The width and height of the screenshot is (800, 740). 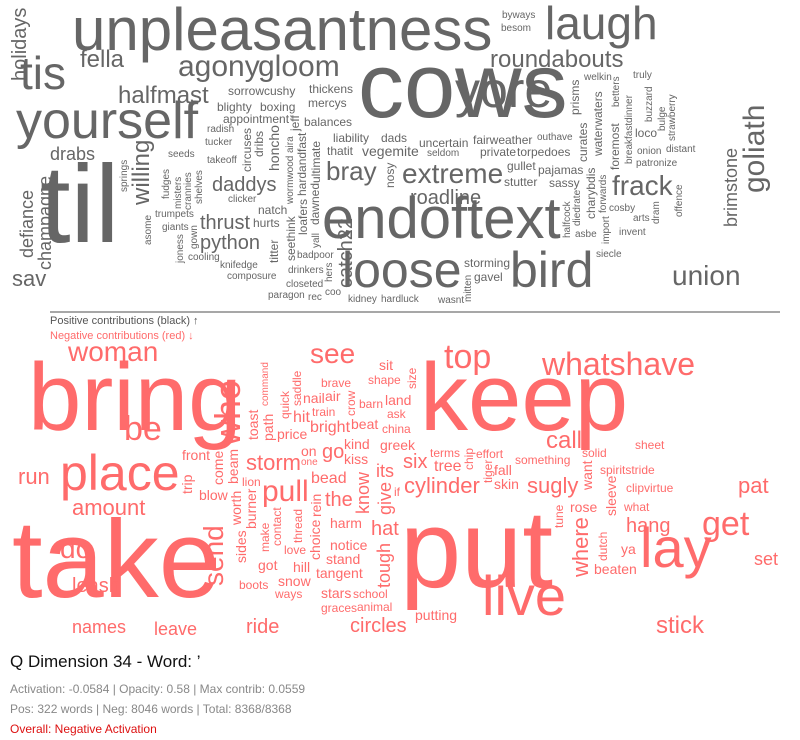 I want to click on cloud-word: the, so click(x=339, y=500).